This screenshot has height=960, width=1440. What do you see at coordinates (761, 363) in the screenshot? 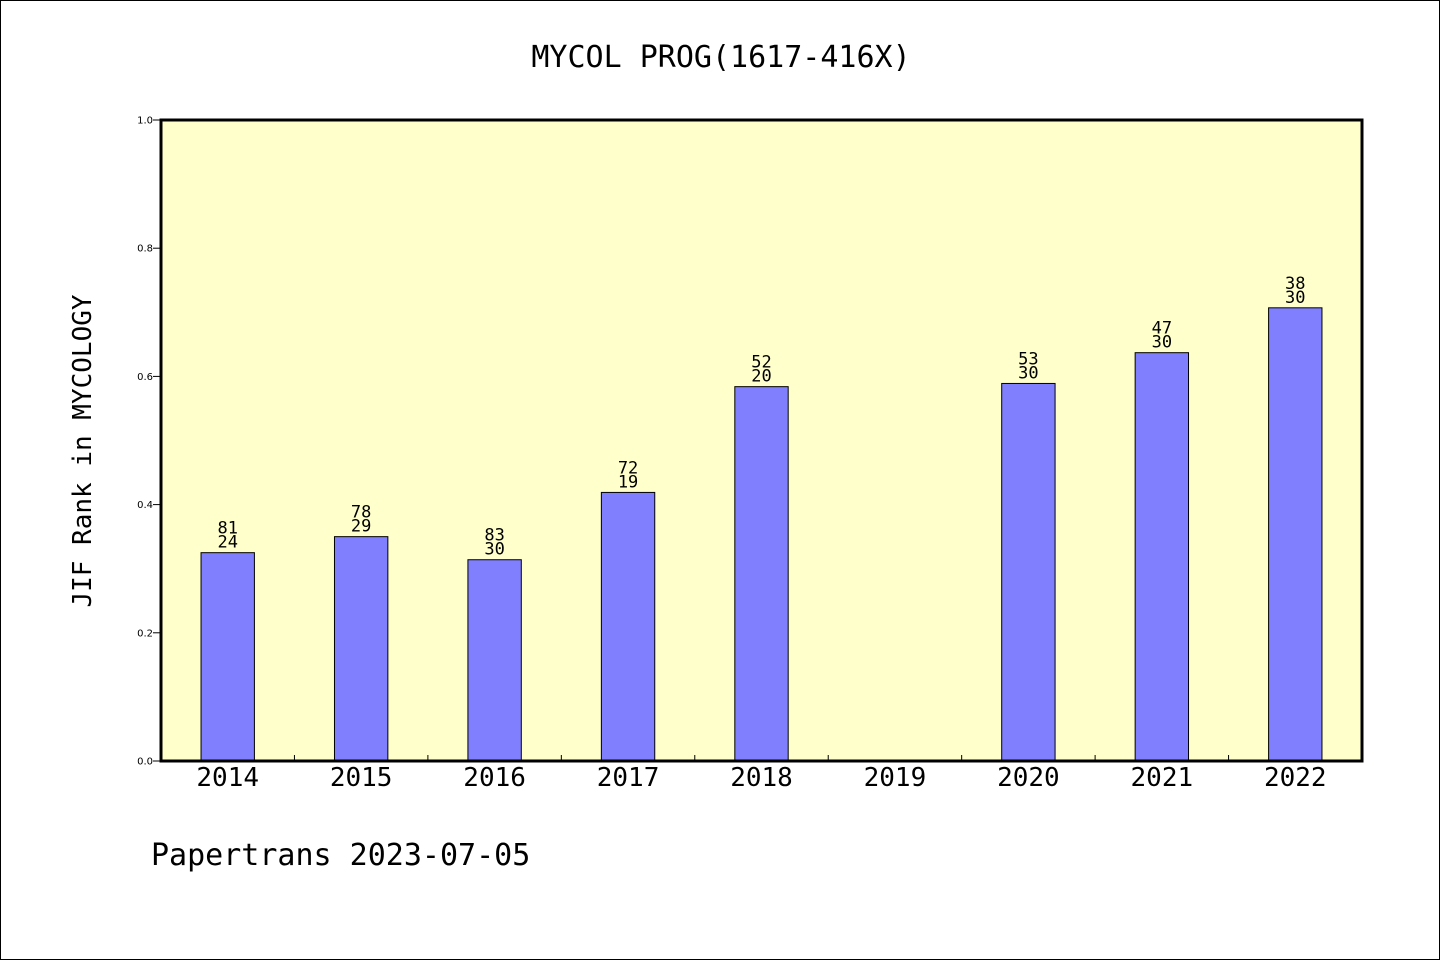
I see `bar-label-top: 52` at bounding box center [761, 363].